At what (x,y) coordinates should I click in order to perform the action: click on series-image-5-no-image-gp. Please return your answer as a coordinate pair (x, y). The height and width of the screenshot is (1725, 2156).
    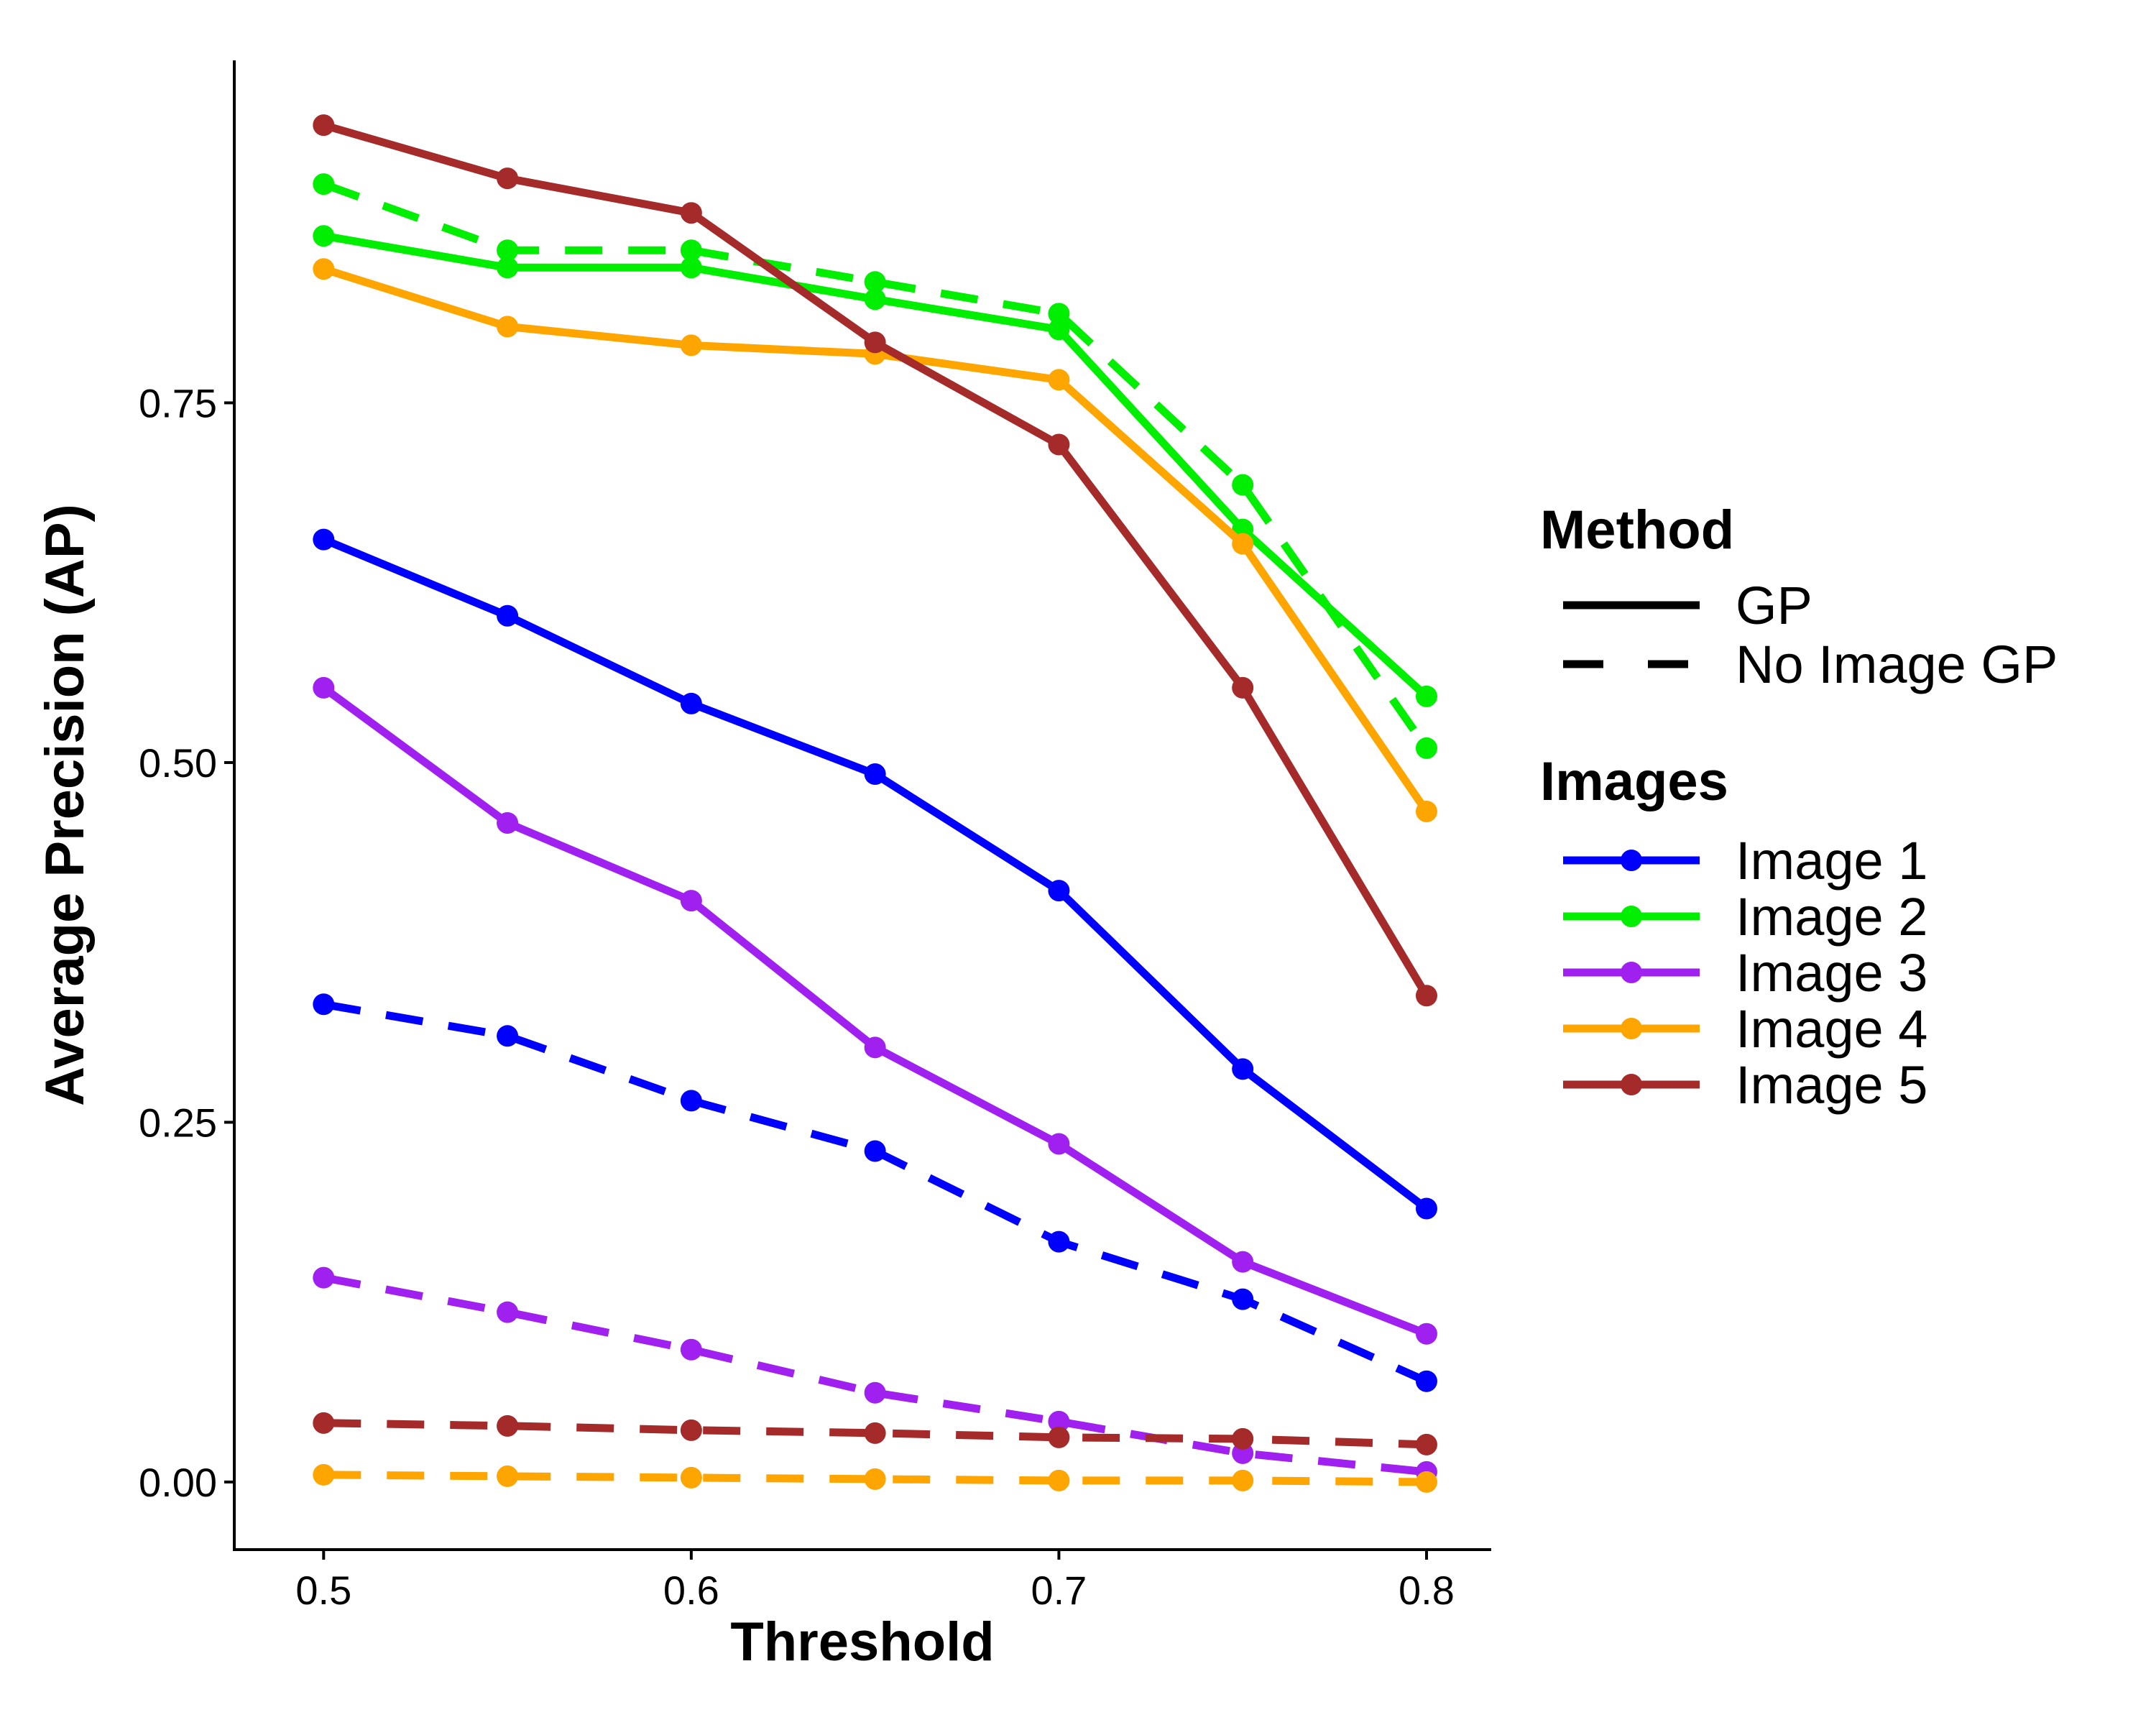
    Looking at the image, I should click on (875, 1433).